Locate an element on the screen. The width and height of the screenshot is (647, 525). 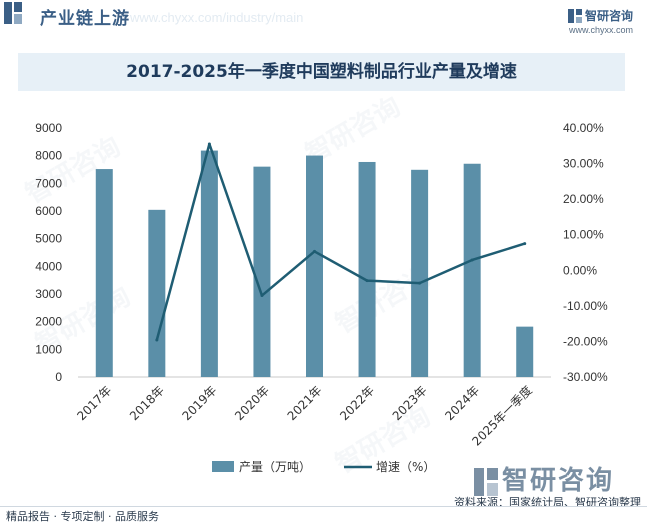
bottom-logo: 智研咨询 is located at coordinates (544, 478).